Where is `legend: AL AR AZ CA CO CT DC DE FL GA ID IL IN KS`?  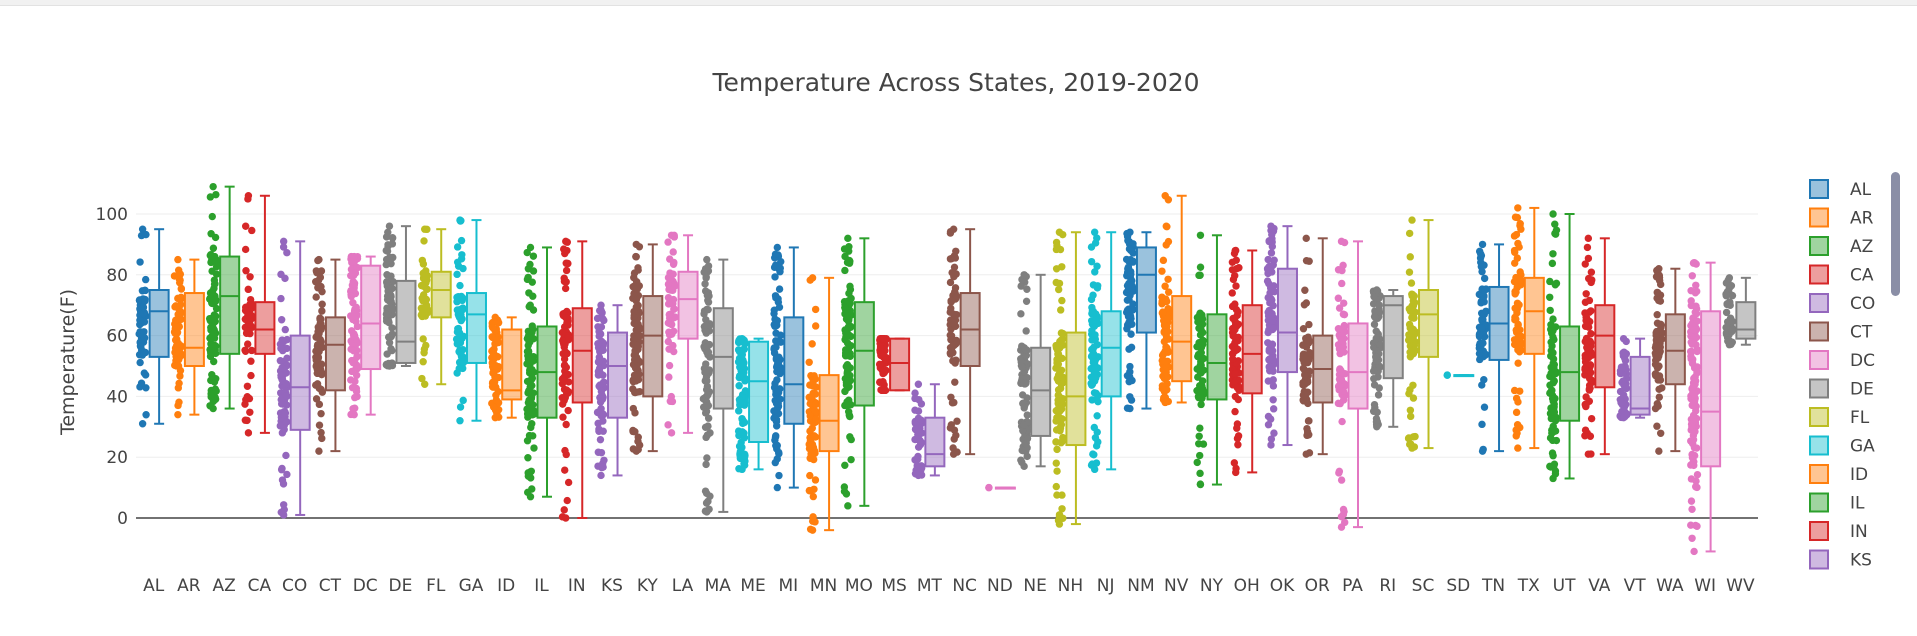 legend: AL AR AZ CA CO CT DC DE FL GA ID IL IN KS is located at coordinates (1842, 375).